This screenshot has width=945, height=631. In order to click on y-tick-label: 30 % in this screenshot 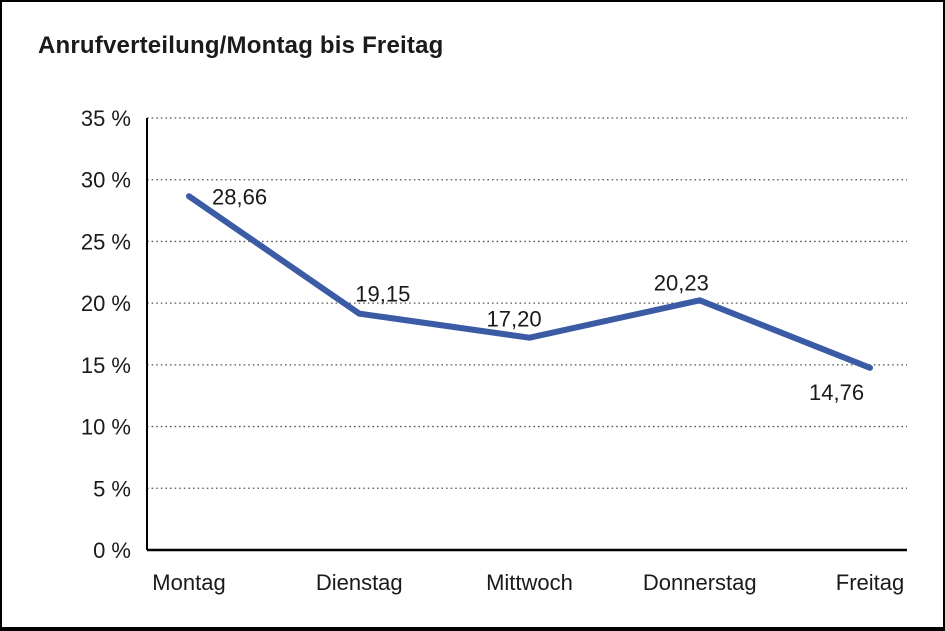, I will do `click(106, 180)`.